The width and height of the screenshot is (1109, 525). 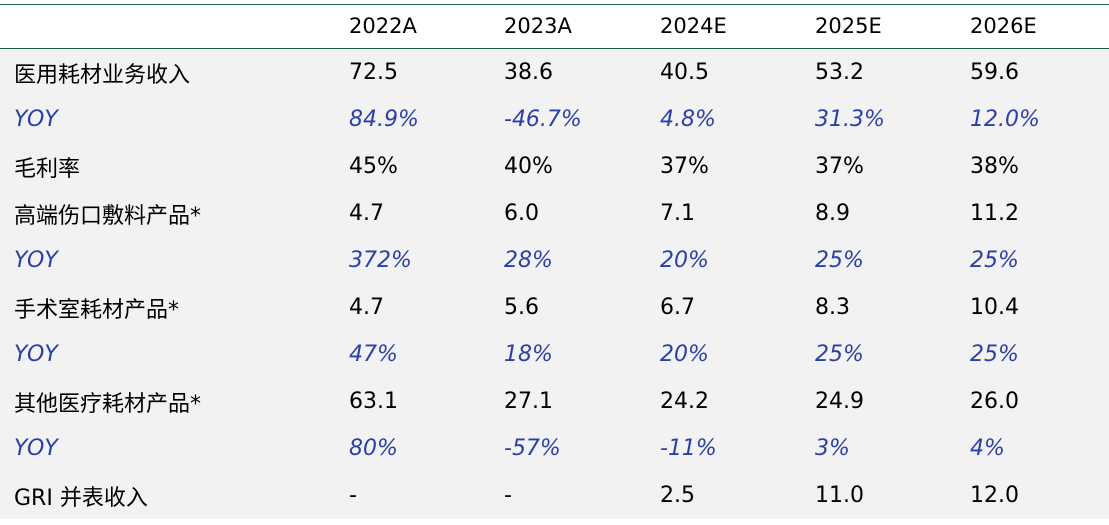 I want to click on table-row: 高端伤口敷料产品* 4.7 6.0 7.1 8.9 11.2, so click(x=554, y=213).